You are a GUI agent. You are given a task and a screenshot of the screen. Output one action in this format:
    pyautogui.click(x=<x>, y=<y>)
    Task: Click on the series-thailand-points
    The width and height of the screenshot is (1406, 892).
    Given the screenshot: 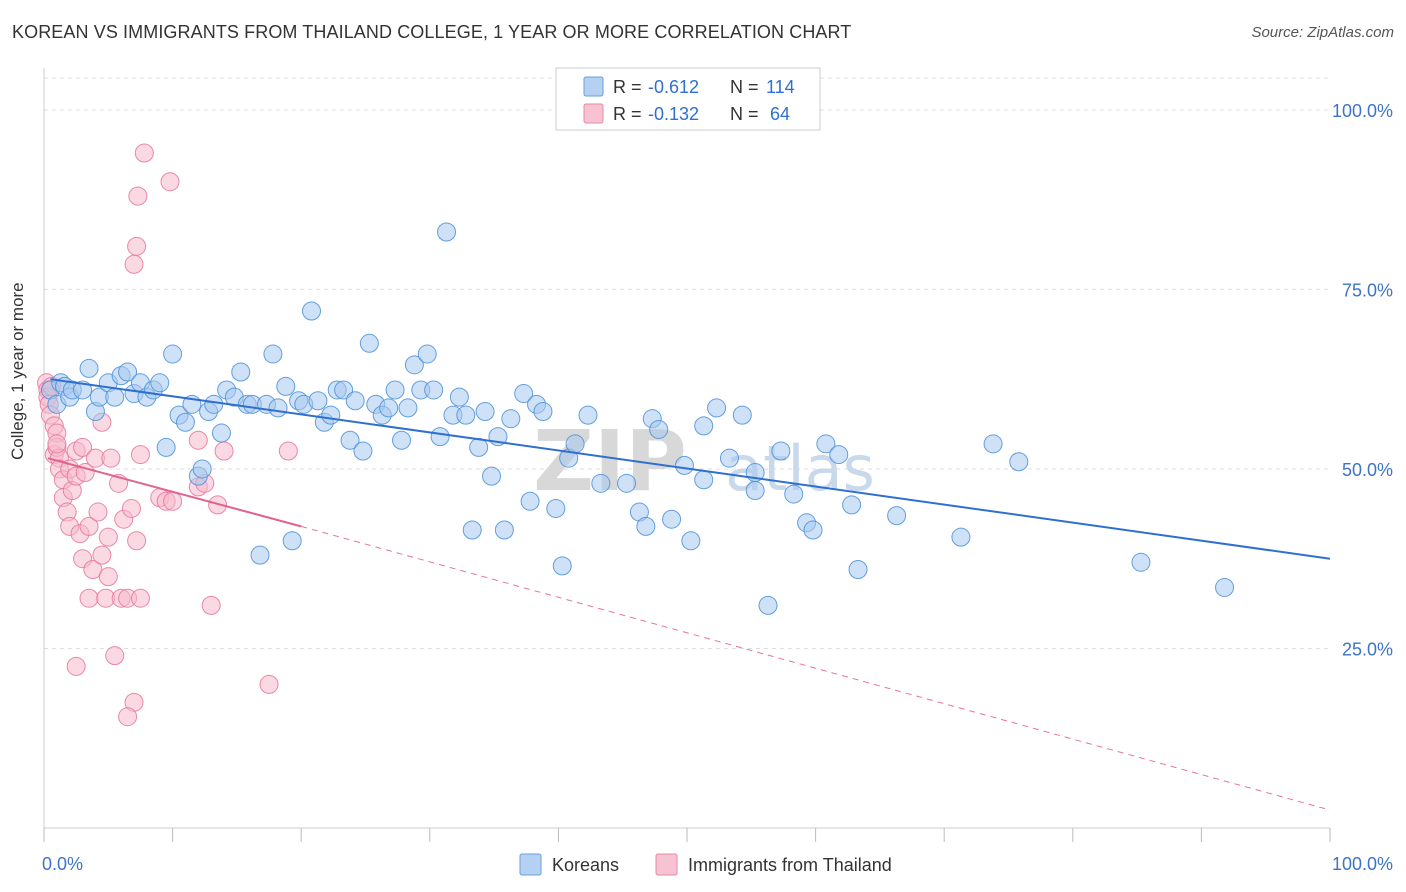 What is the action you would take?
    pyautogui.click(x=167, y=435)
    